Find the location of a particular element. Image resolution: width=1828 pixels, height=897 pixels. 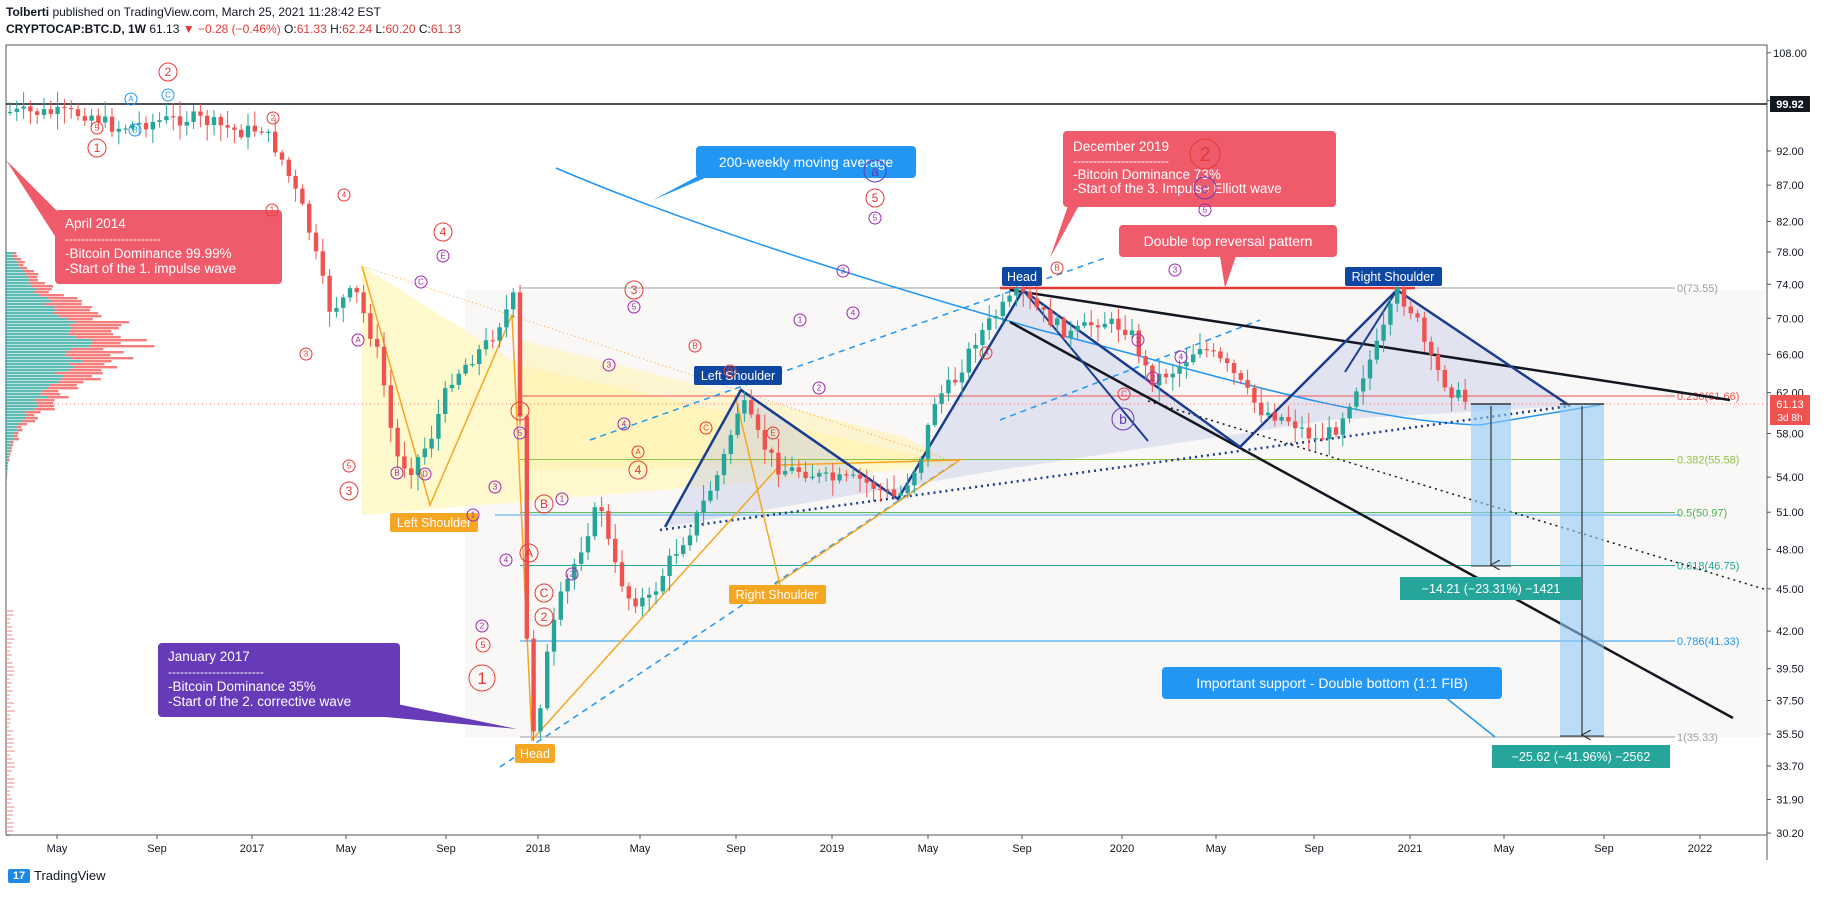

time-tick-label: May is located at coordinates (57, 849).